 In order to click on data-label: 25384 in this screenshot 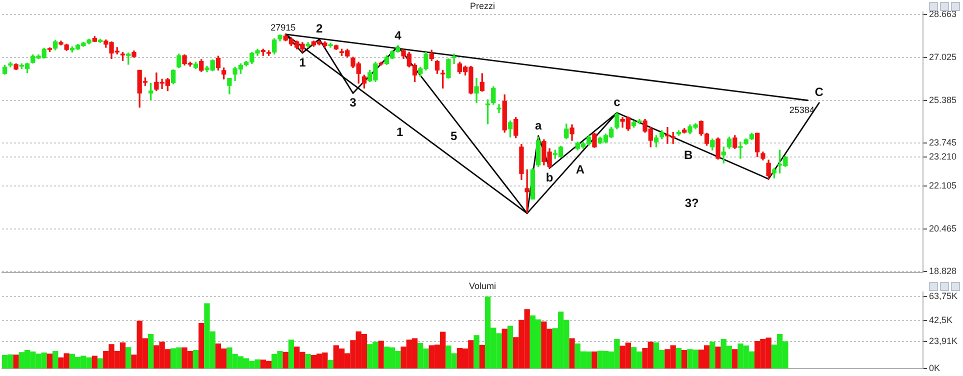, I will do `click(801, 109)`.